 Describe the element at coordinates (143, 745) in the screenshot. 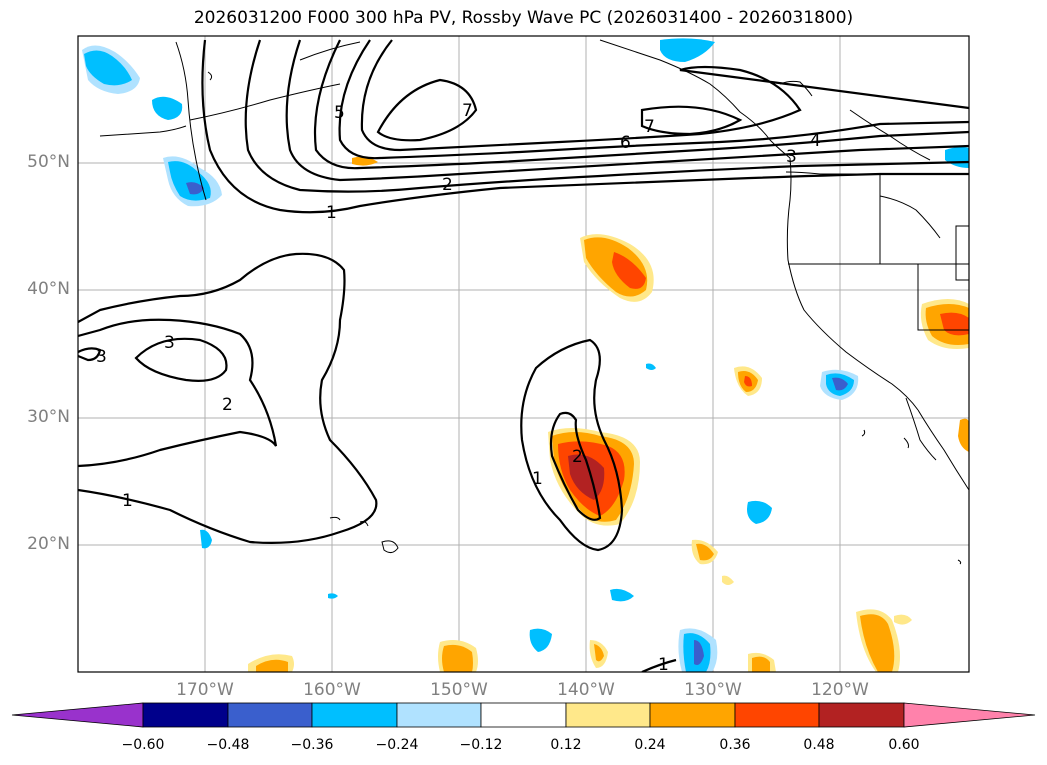

I see `colorbar-tick: −0.60` at that location.